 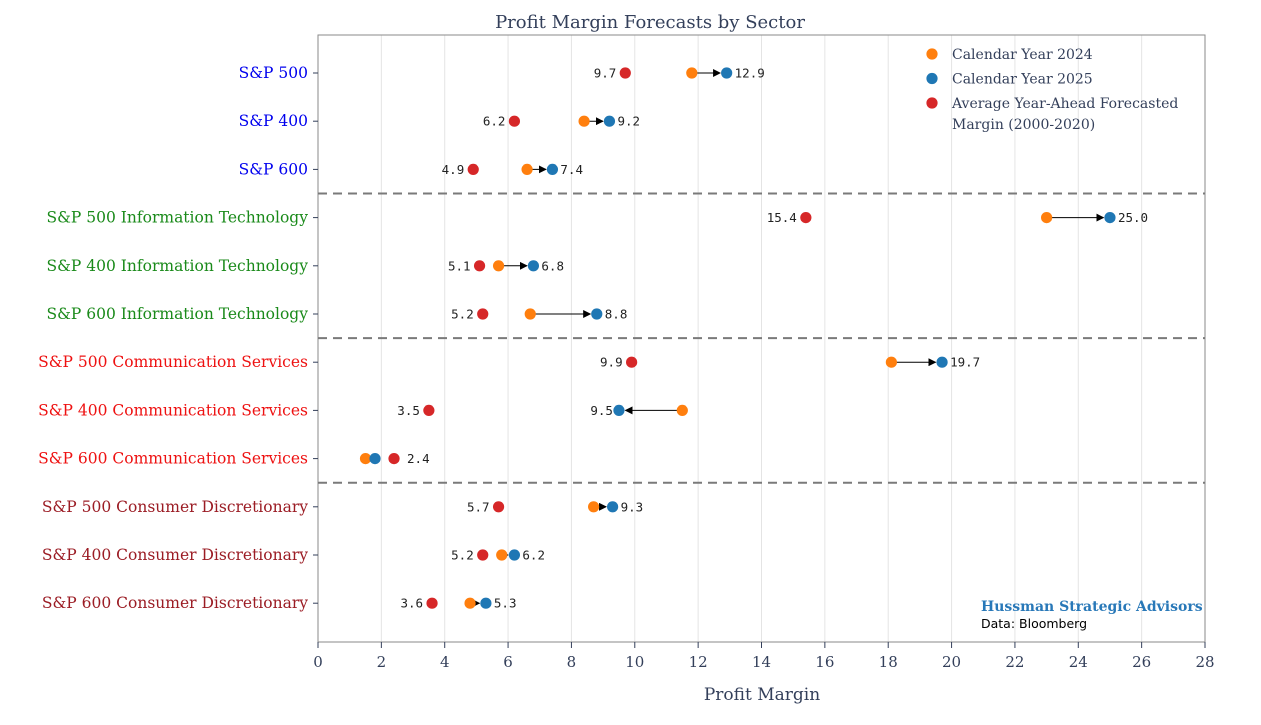 What do you see at coordinates (273, 73) in the screenshot?
I see `category-label: S&P 500` at bounding box center [273, 73].